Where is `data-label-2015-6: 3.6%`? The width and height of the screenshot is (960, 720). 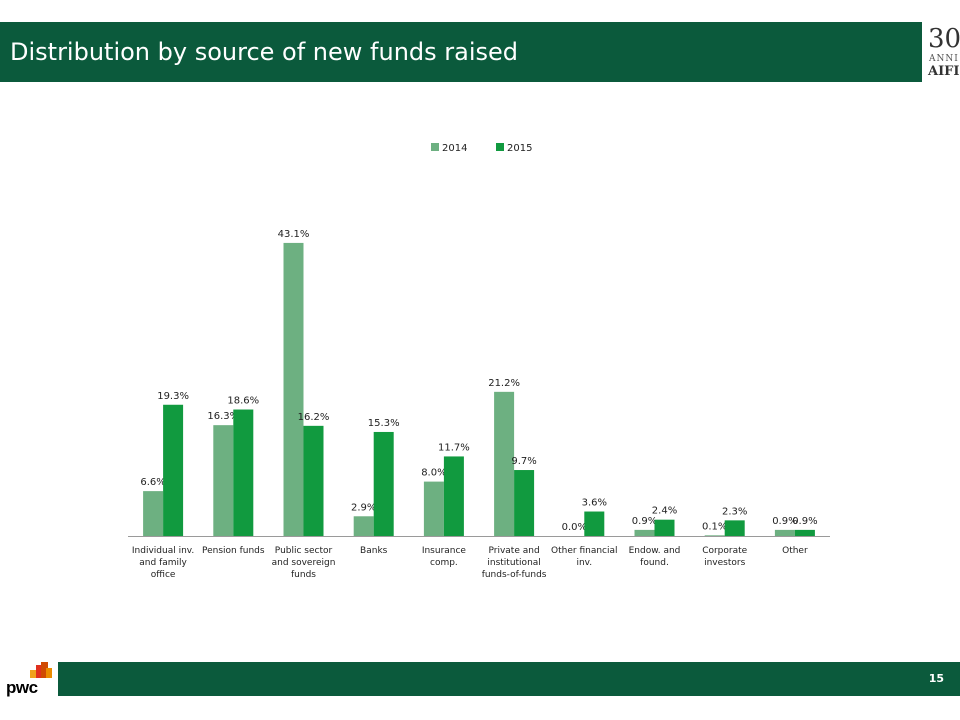 data-label-2015-6: 3.6% is located at coordinates (594, 503).